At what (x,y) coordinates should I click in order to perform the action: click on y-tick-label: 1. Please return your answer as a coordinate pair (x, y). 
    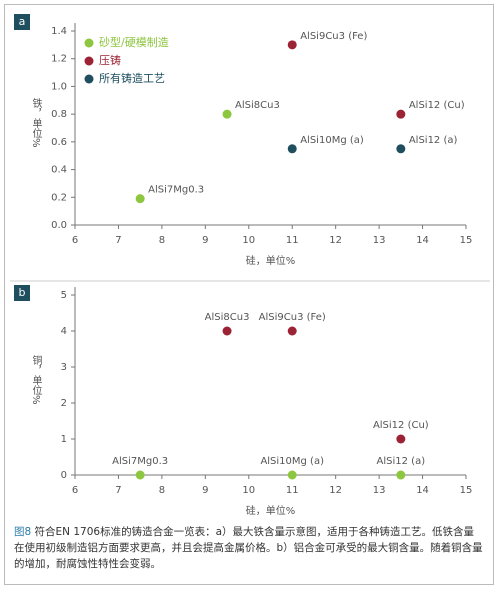
    Looking at the image, I should click on (64, 439).